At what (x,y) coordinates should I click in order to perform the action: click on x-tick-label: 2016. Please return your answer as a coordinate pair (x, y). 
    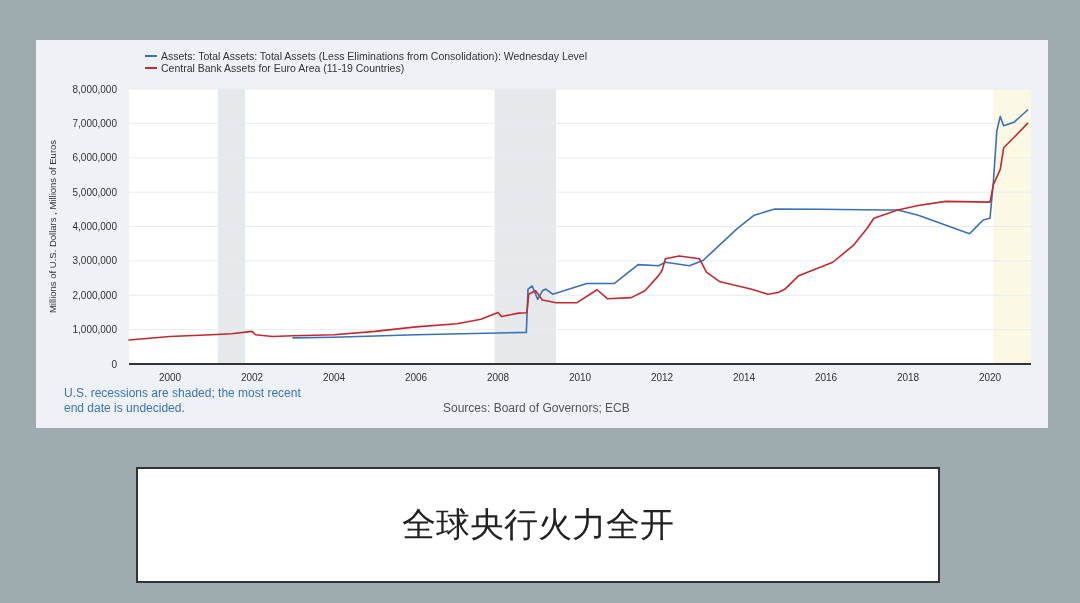
    Looking at the image, I should click on (826, 377).